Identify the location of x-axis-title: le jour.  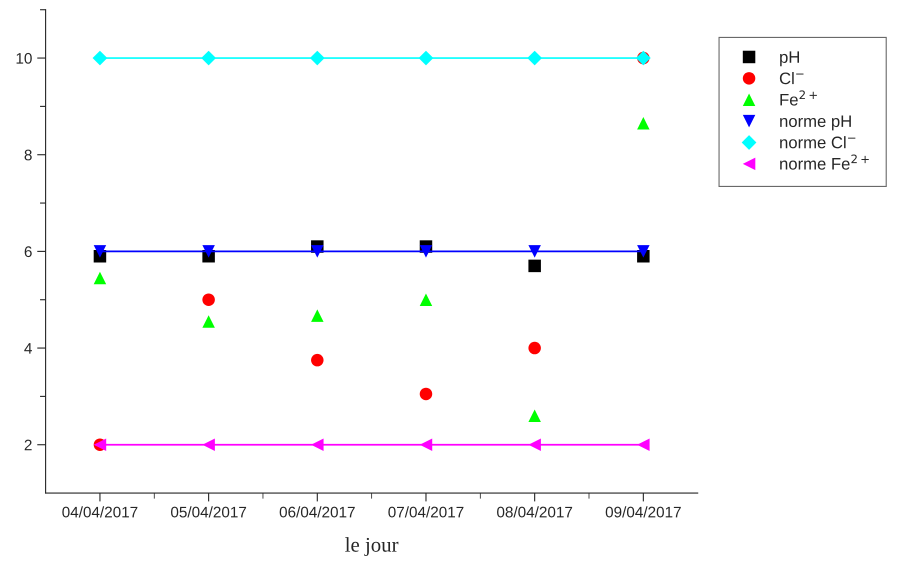
(371, 546).